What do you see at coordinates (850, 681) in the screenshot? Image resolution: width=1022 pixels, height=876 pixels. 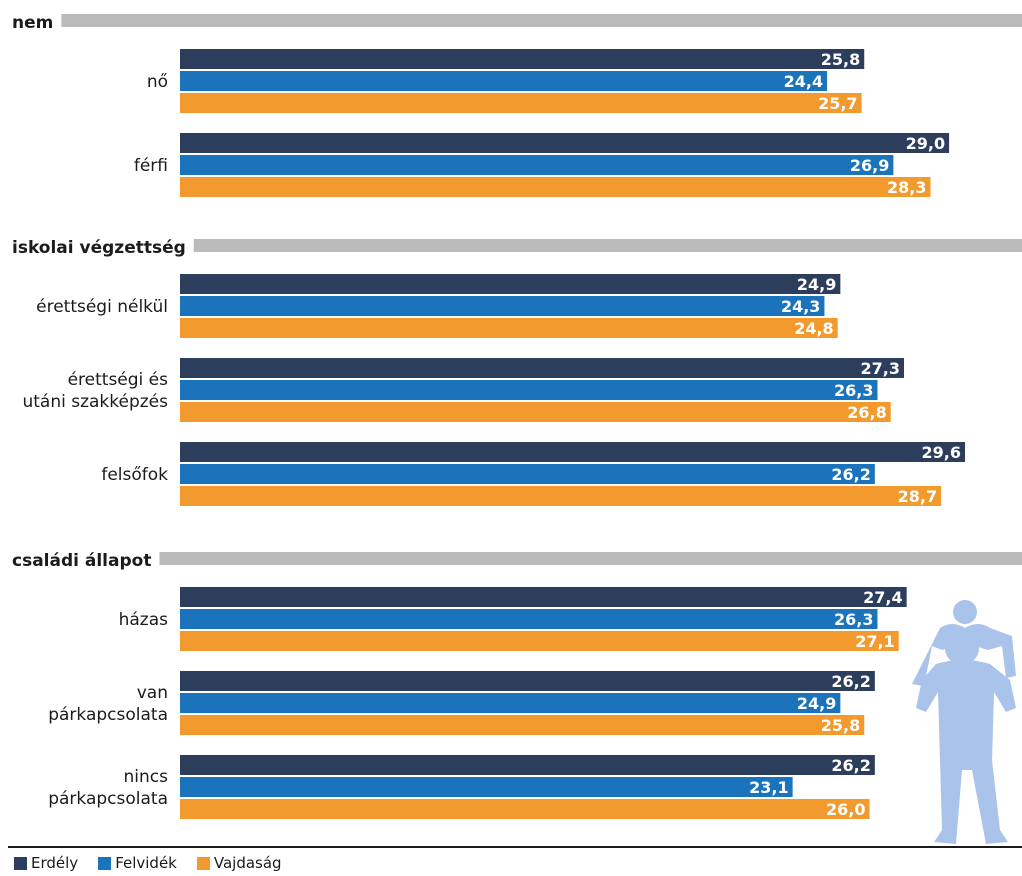 I see `value-label-2-1-0: 26,2` at bounding box center [850, 681].